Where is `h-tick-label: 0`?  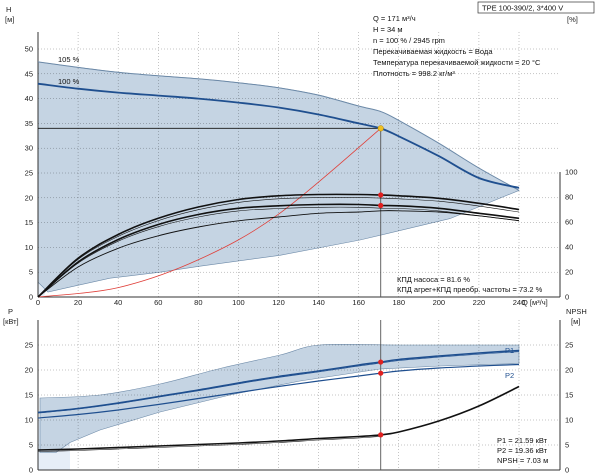
h-tick-label: 0 is located at coordinates (31, 297).